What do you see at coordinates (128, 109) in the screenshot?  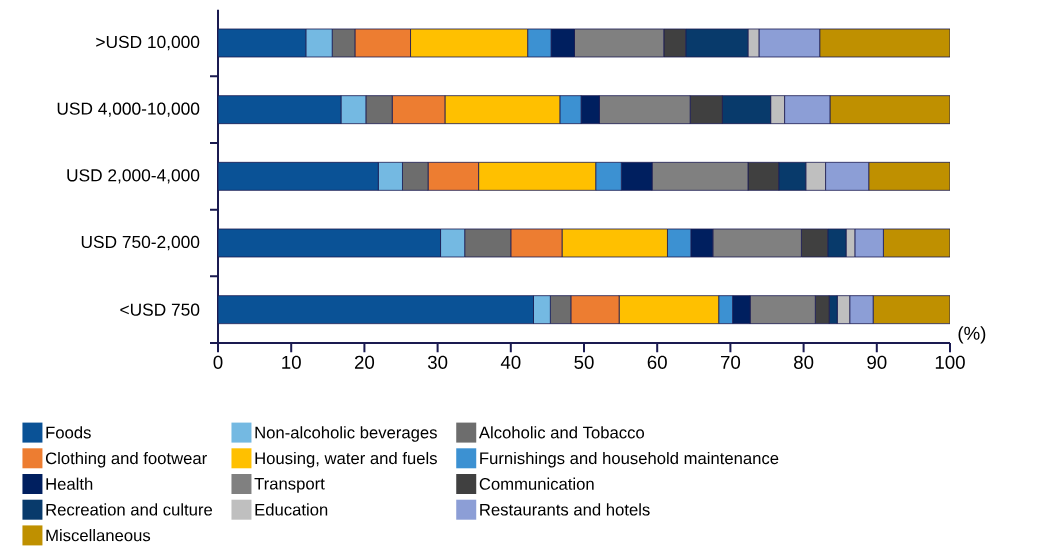 I see `y-tick-label: USD 4,000-10,000` at bounding box center [128, 109].